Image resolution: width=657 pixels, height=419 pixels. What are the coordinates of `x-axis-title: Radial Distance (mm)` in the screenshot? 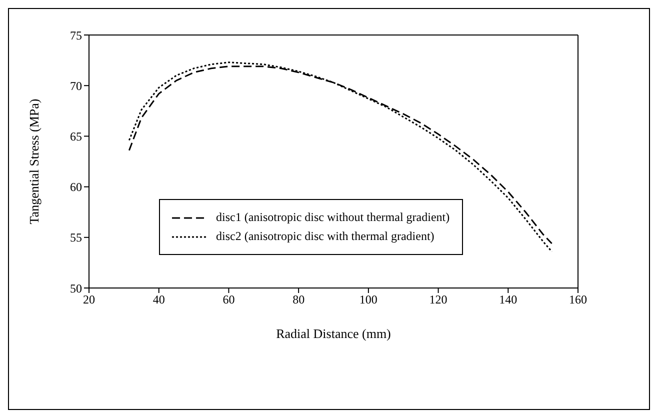 It's located at (333, 333).